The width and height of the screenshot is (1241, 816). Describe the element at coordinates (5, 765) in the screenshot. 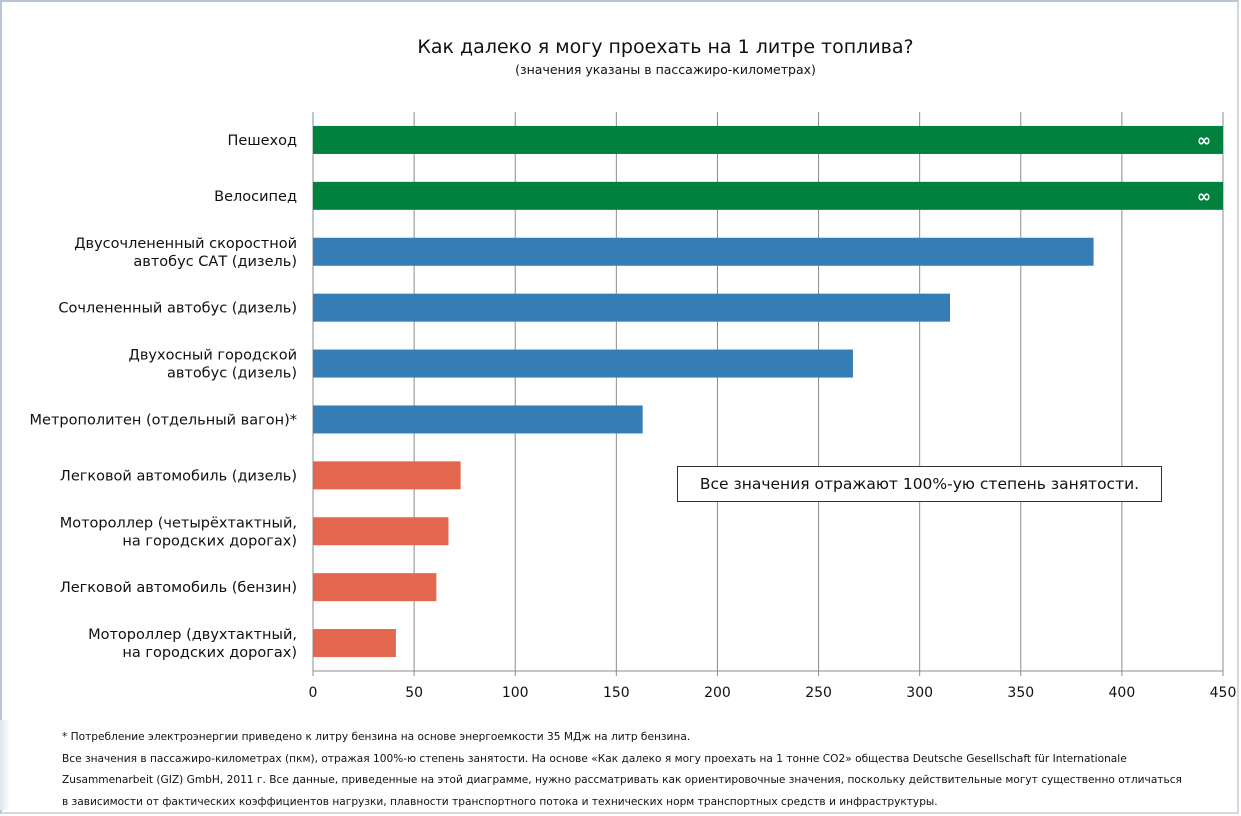

I see `frame-decoration` at that location.